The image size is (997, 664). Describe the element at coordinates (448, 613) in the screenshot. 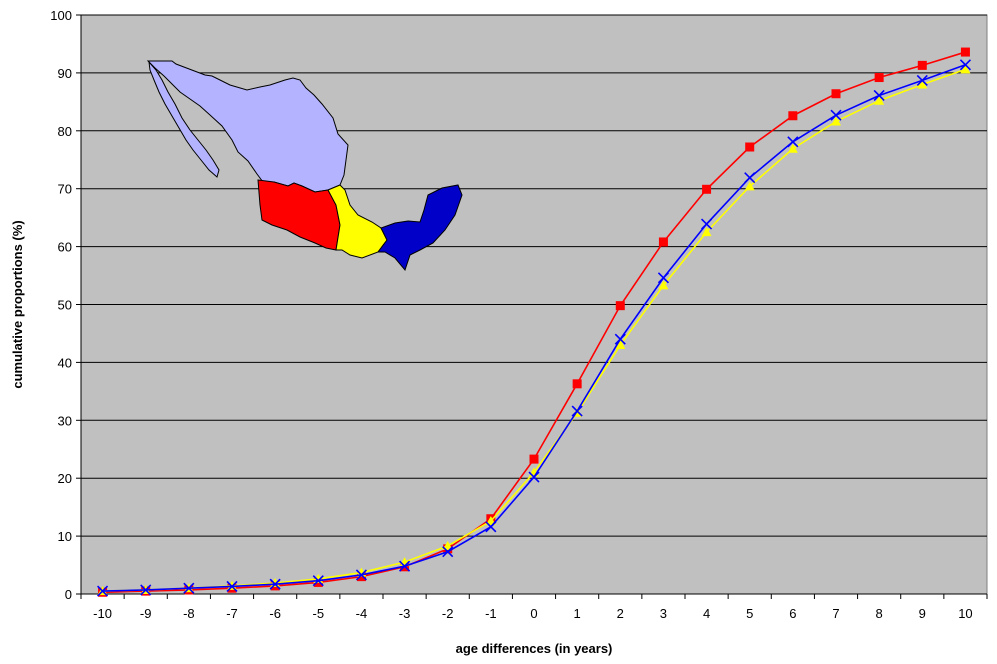

I see `x-tick-label: -2` at that location.